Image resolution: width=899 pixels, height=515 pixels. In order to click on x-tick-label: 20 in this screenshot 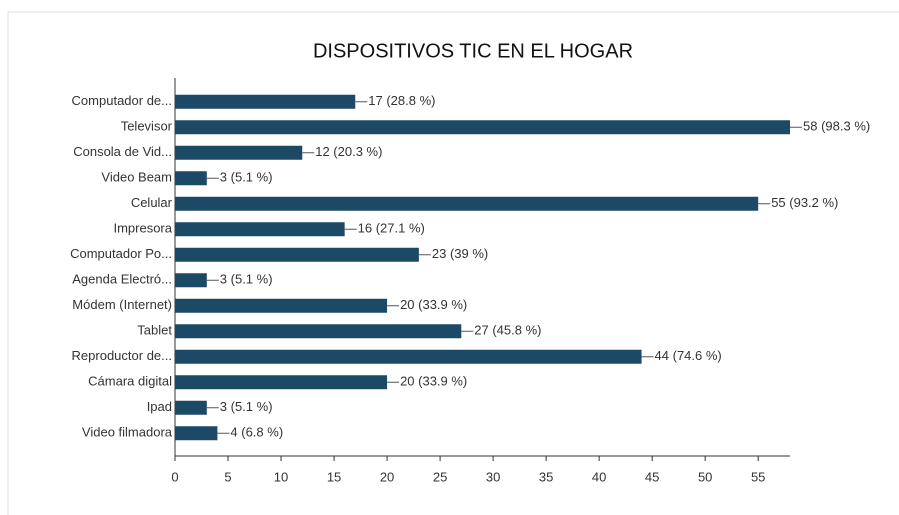, I will do `click(387, 476)`.